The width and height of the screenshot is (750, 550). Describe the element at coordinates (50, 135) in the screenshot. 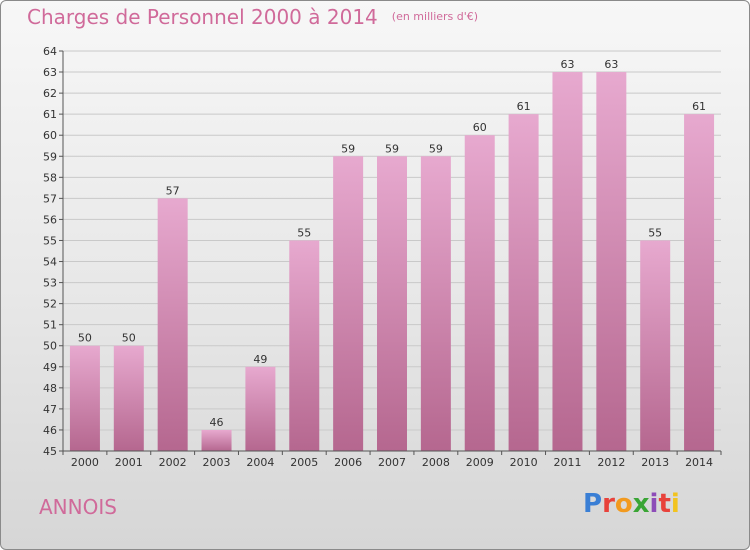

I see `y-tick-label: 60` at that location.